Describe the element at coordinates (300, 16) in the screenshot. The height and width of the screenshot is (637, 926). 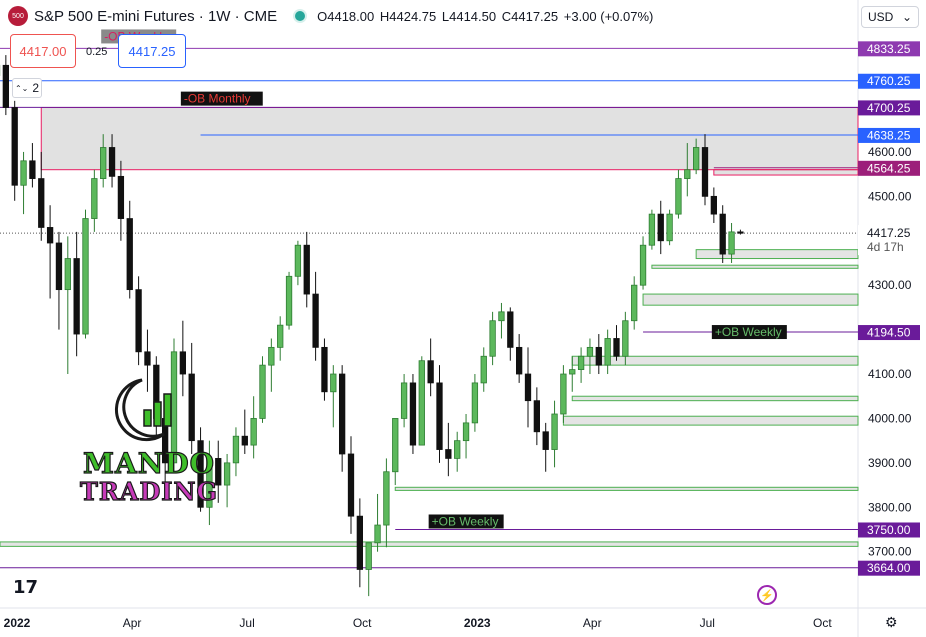
I see `market-status-icon` at that location.